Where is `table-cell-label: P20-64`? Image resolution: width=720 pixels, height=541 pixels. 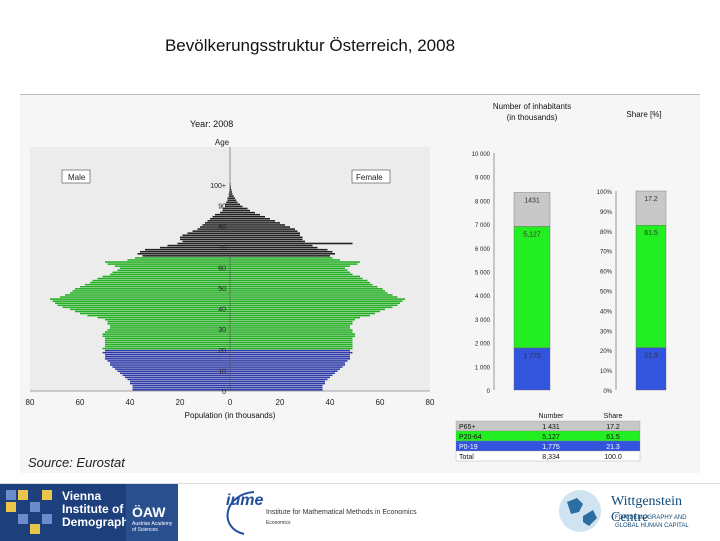
table-cell-label: P20-64 is located at coordinates (470, 437).